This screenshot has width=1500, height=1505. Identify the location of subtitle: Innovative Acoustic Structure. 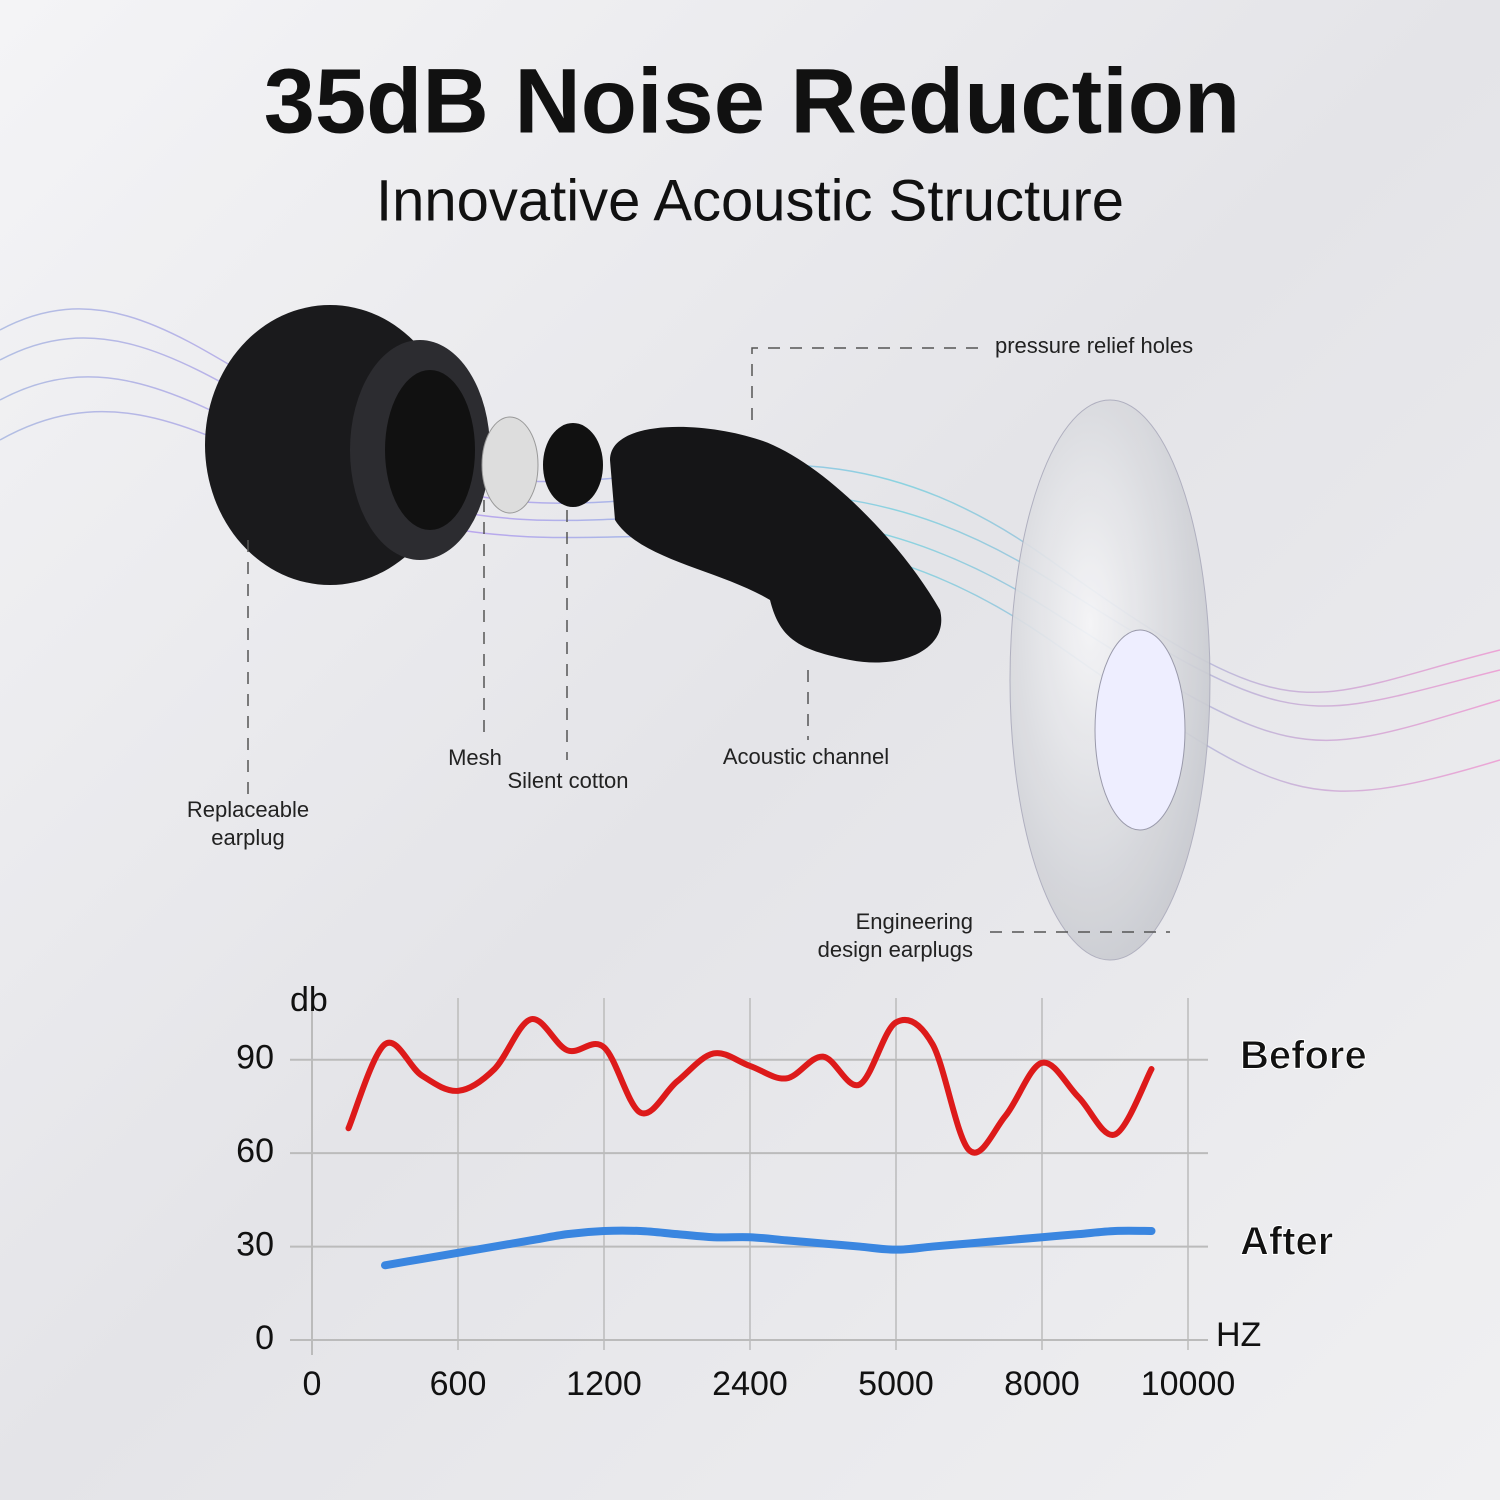
(750, 200).